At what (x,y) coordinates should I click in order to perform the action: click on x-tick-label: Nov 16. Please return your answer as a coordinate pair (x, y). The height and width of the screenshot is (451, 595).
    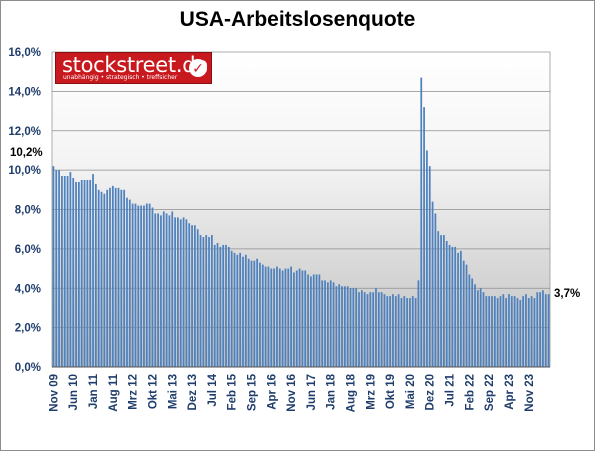
    Looking at the image, I should click on (292, 393).